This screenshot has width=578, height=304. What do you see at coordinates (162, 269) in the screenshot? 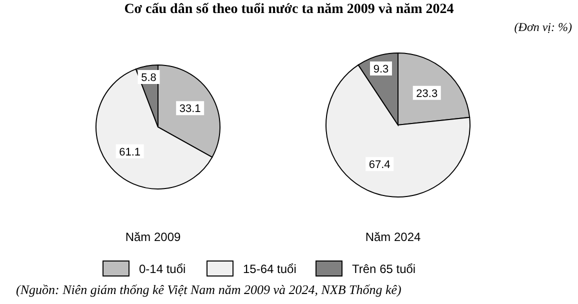
I see `legend-label: 0-14 tuổi` at bounding box center [162, 269].